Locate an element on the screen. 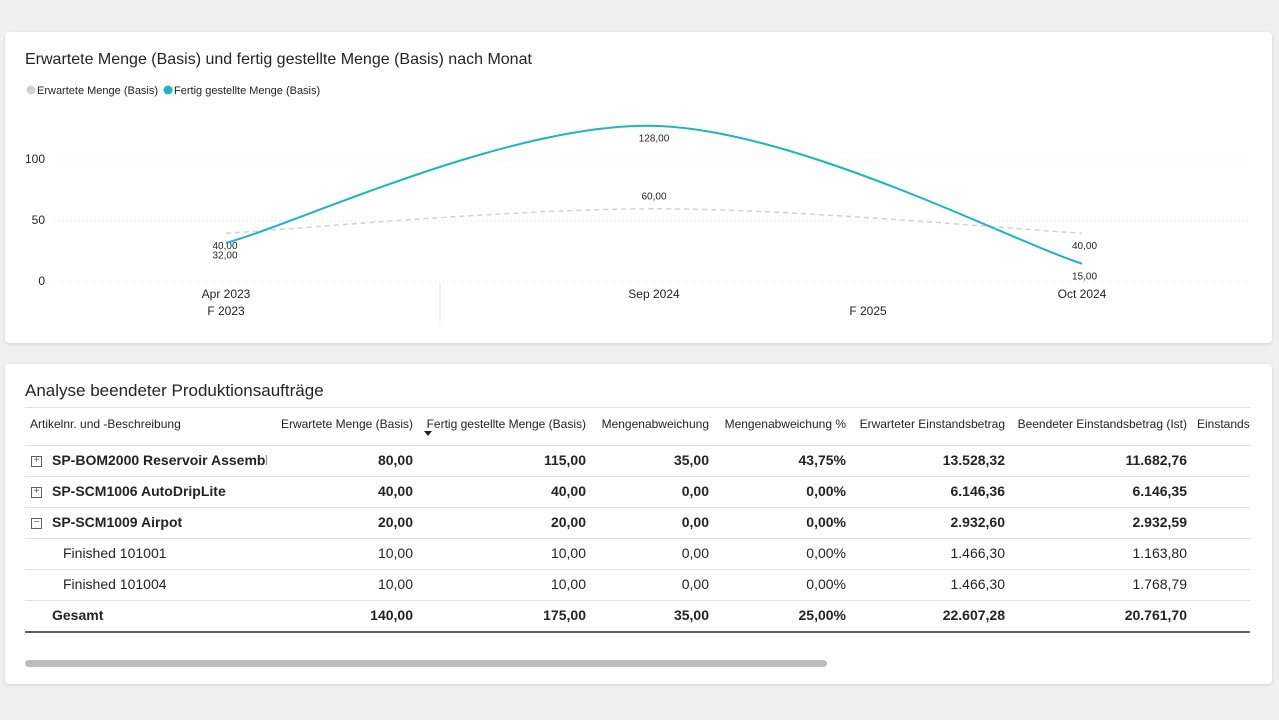 The width and height of the screenshot is (1279, 720). legend-label: Erwartete Menge (Basis) is located at coordinates (97, 91).